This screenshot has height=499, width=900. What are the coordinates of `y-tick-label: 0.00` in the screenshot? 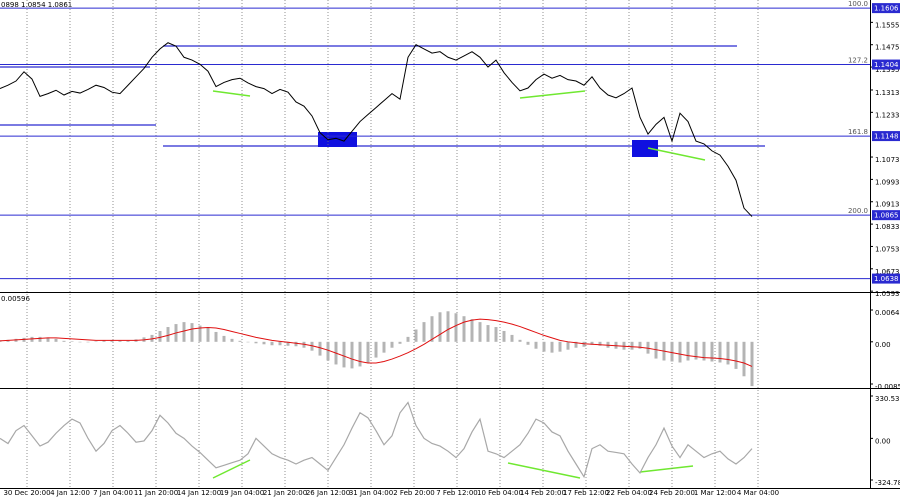 It's located at (883, 345).